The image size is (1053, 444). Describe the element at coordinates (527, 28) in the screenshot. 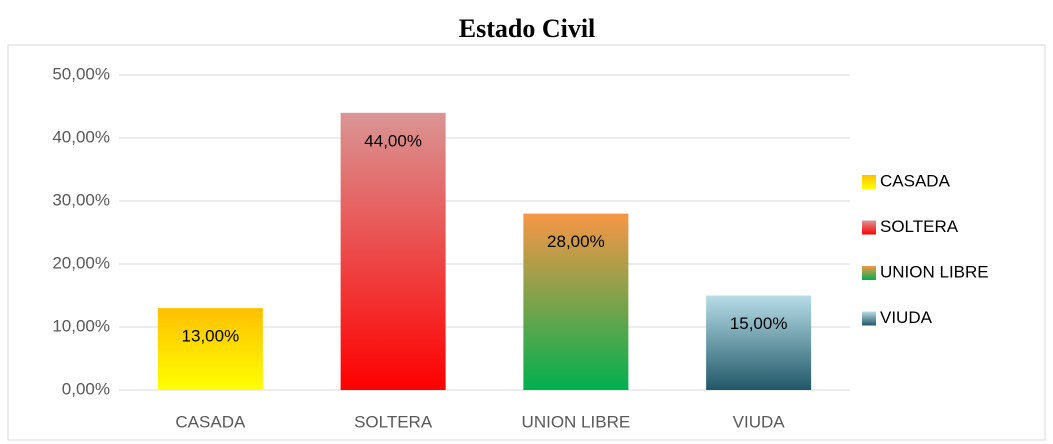

I see `chart-title: Estado Civil` at that location.